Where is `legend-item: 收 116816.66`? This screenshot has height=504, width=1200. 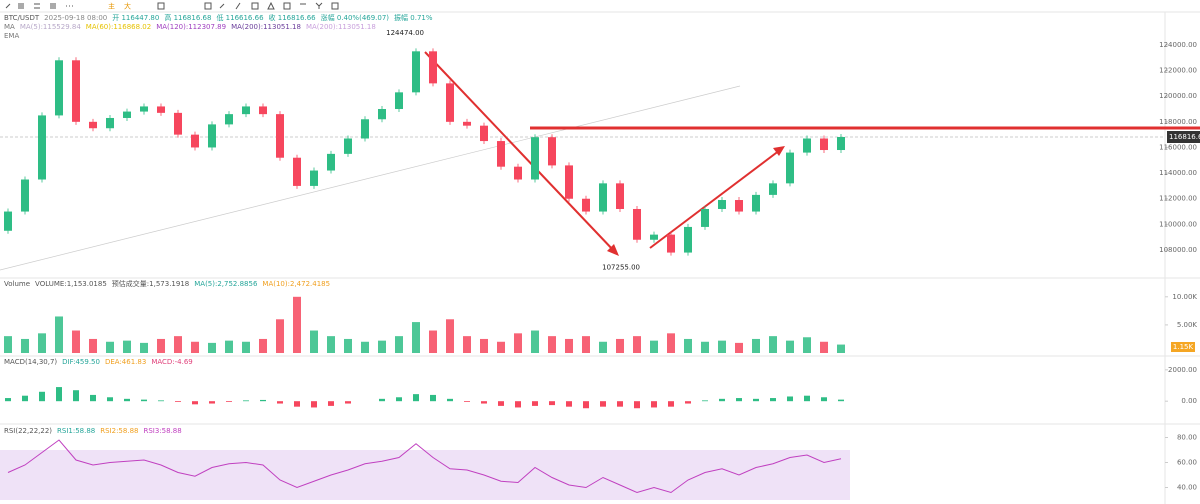
legend-item: 收 116816.66 is located at coordinates (293, 17).